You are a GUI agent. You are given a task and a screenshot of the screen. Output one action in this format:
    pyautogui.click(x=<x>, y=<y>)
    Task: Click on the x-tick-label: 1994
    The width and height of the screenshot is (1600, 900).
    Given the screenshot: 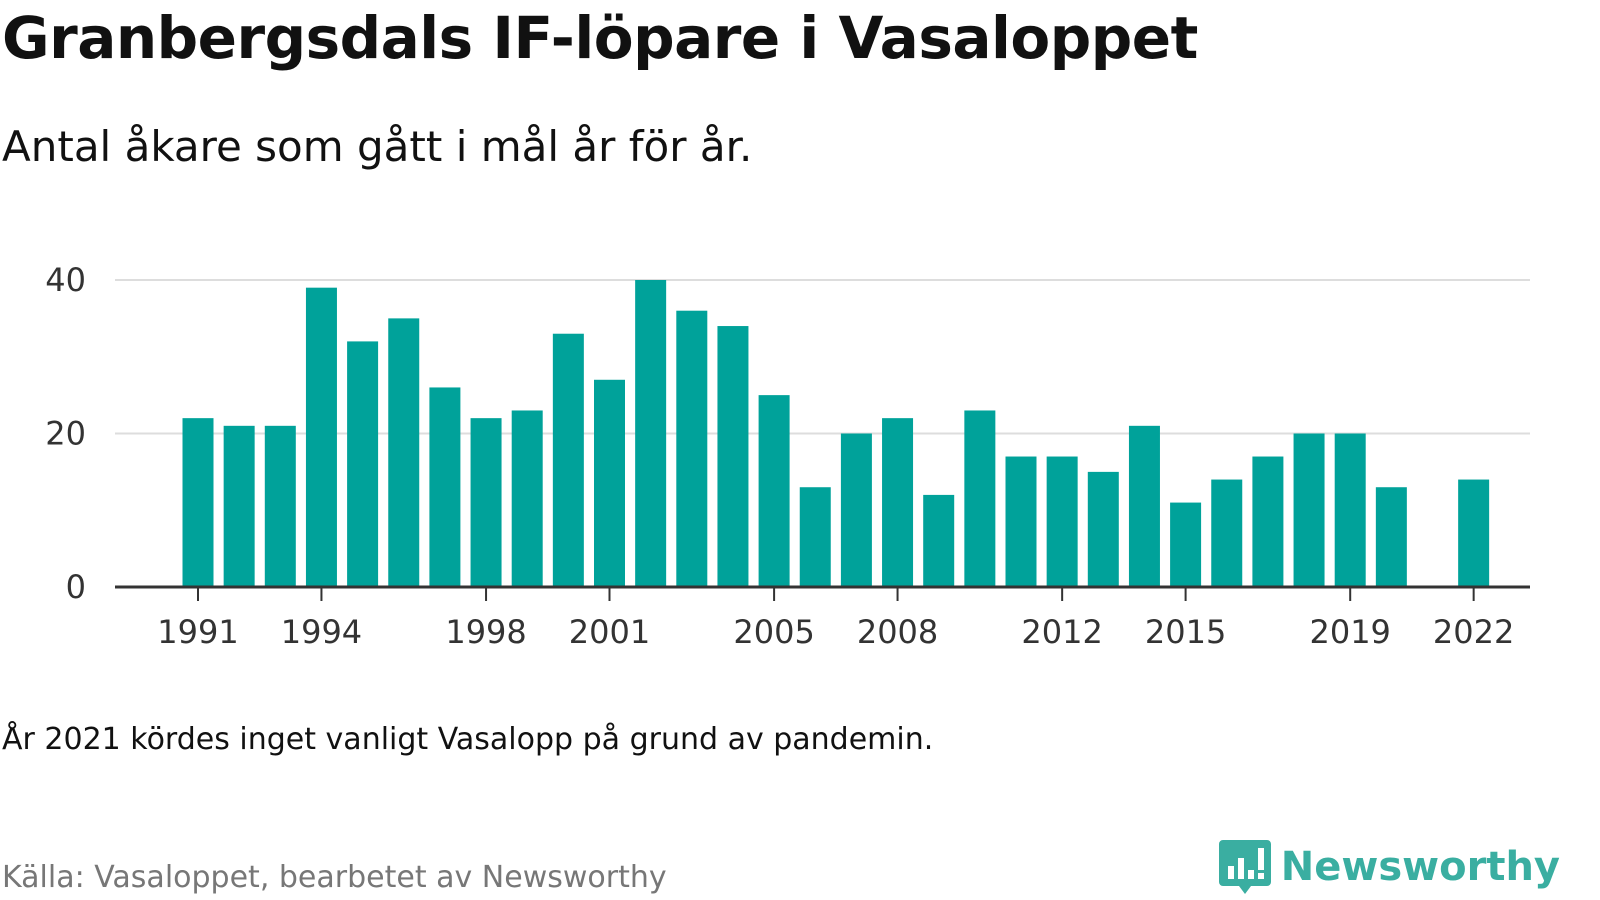 What is the action you would take?
    pyautogui.click(x=321, y=632)
    